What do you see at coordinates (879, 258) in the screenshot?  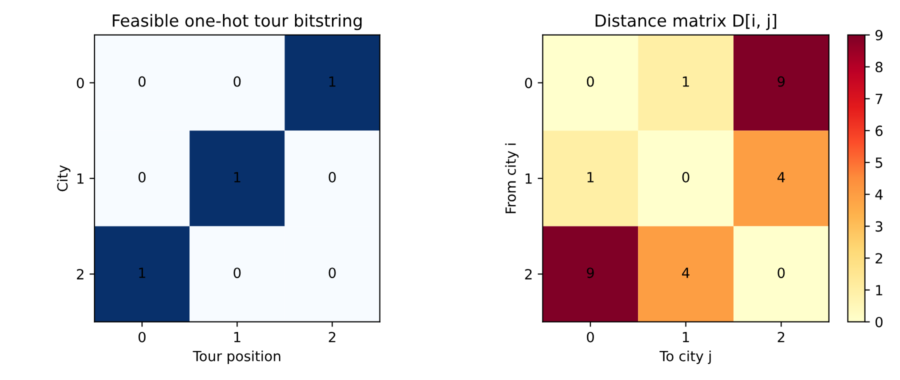 I see `color-bar-label: 2` at bounding box center [879, 258].